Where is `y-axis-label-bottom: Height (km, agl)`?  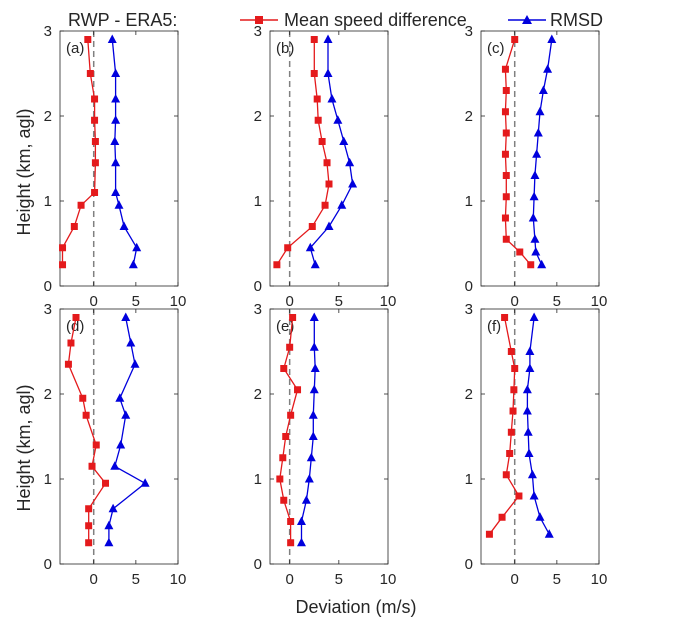 y-axis-label-bottom: Height (km, agl) is located at coordinates (24, 447).